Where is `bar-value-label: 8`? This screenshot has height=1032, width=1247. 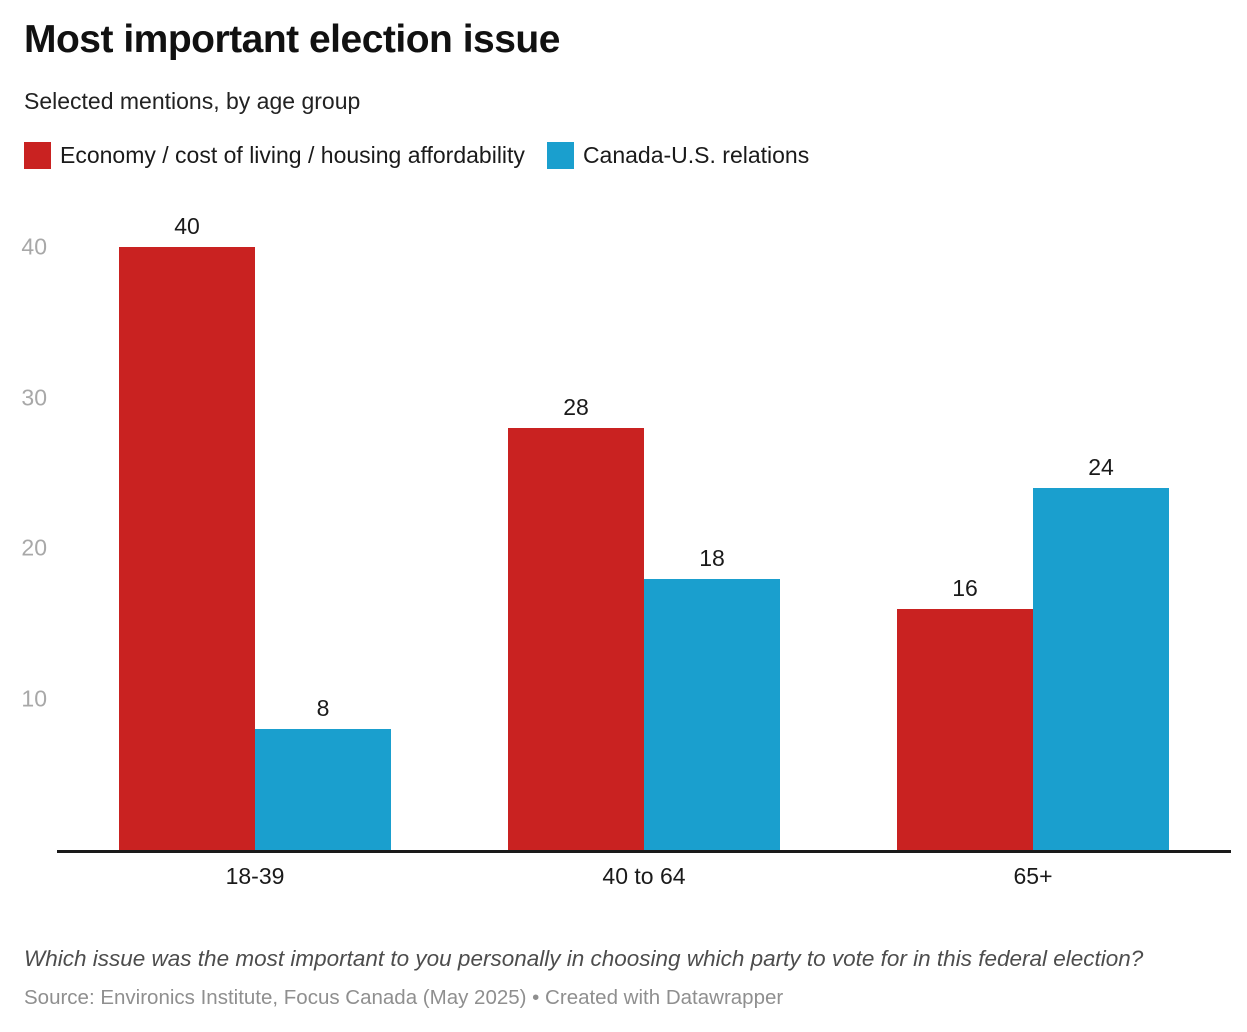
bar-value-label: 8 is located at coordinates (323, 708).